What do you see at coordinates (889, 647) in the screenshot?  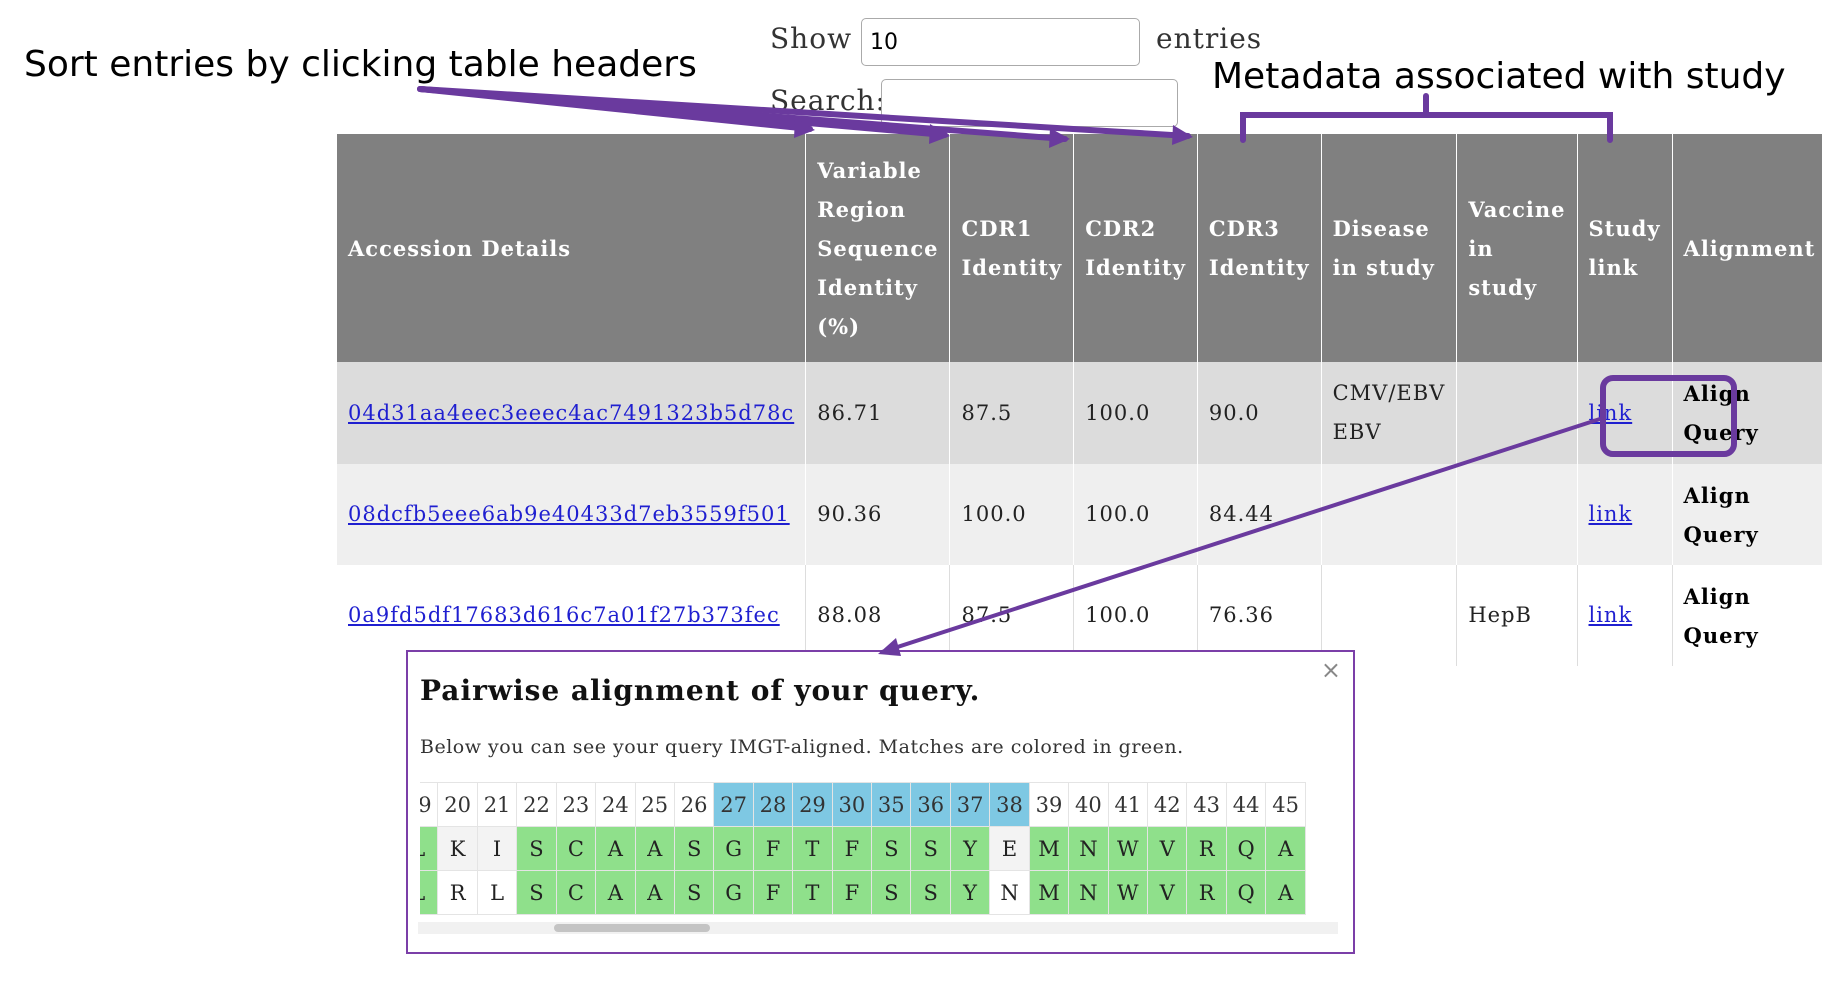 I see `arrow-head-modal` at bounding box center [889, 647].